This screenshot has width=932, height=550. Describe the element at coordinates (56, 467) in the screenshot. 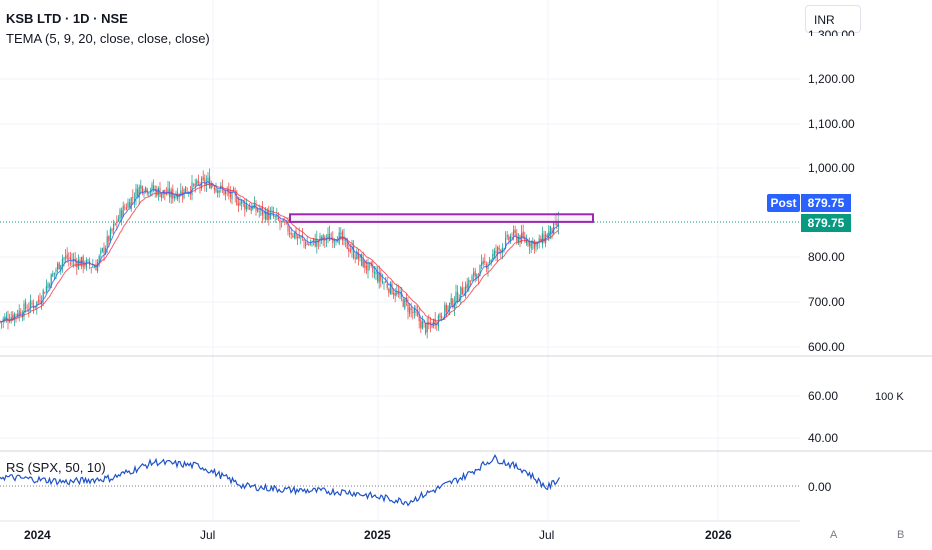

I see `rs-indicator-label: RS (SPX, 50, 10)` at that location.